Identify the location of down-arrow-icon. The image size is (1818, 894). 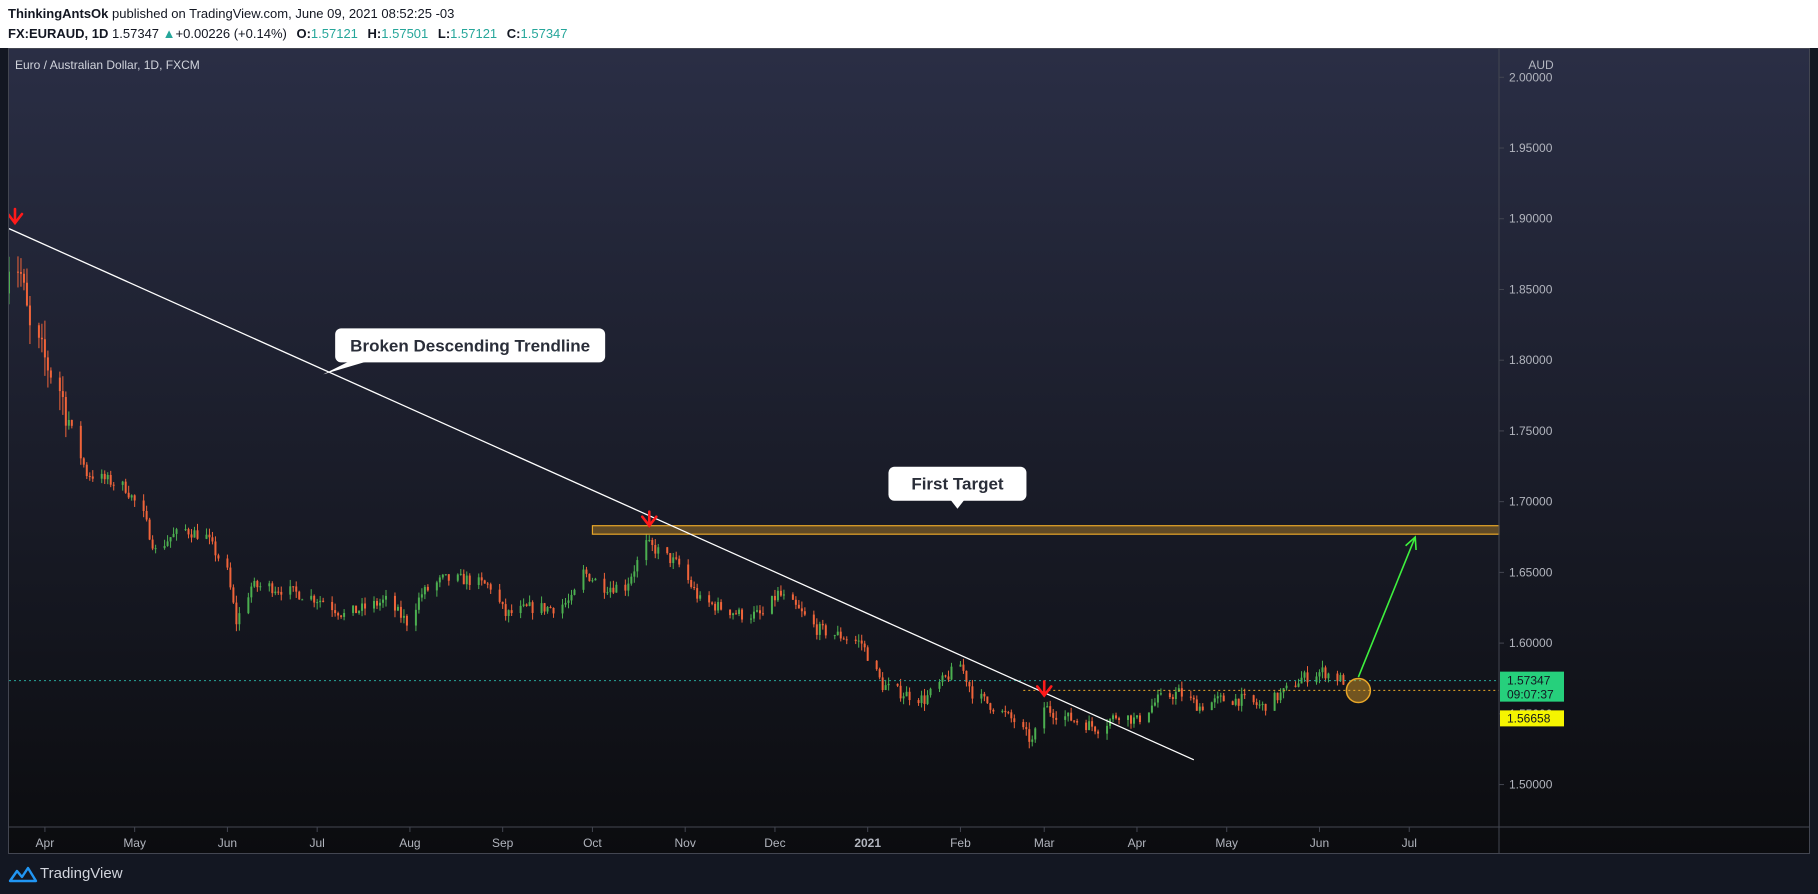
(16, 216).